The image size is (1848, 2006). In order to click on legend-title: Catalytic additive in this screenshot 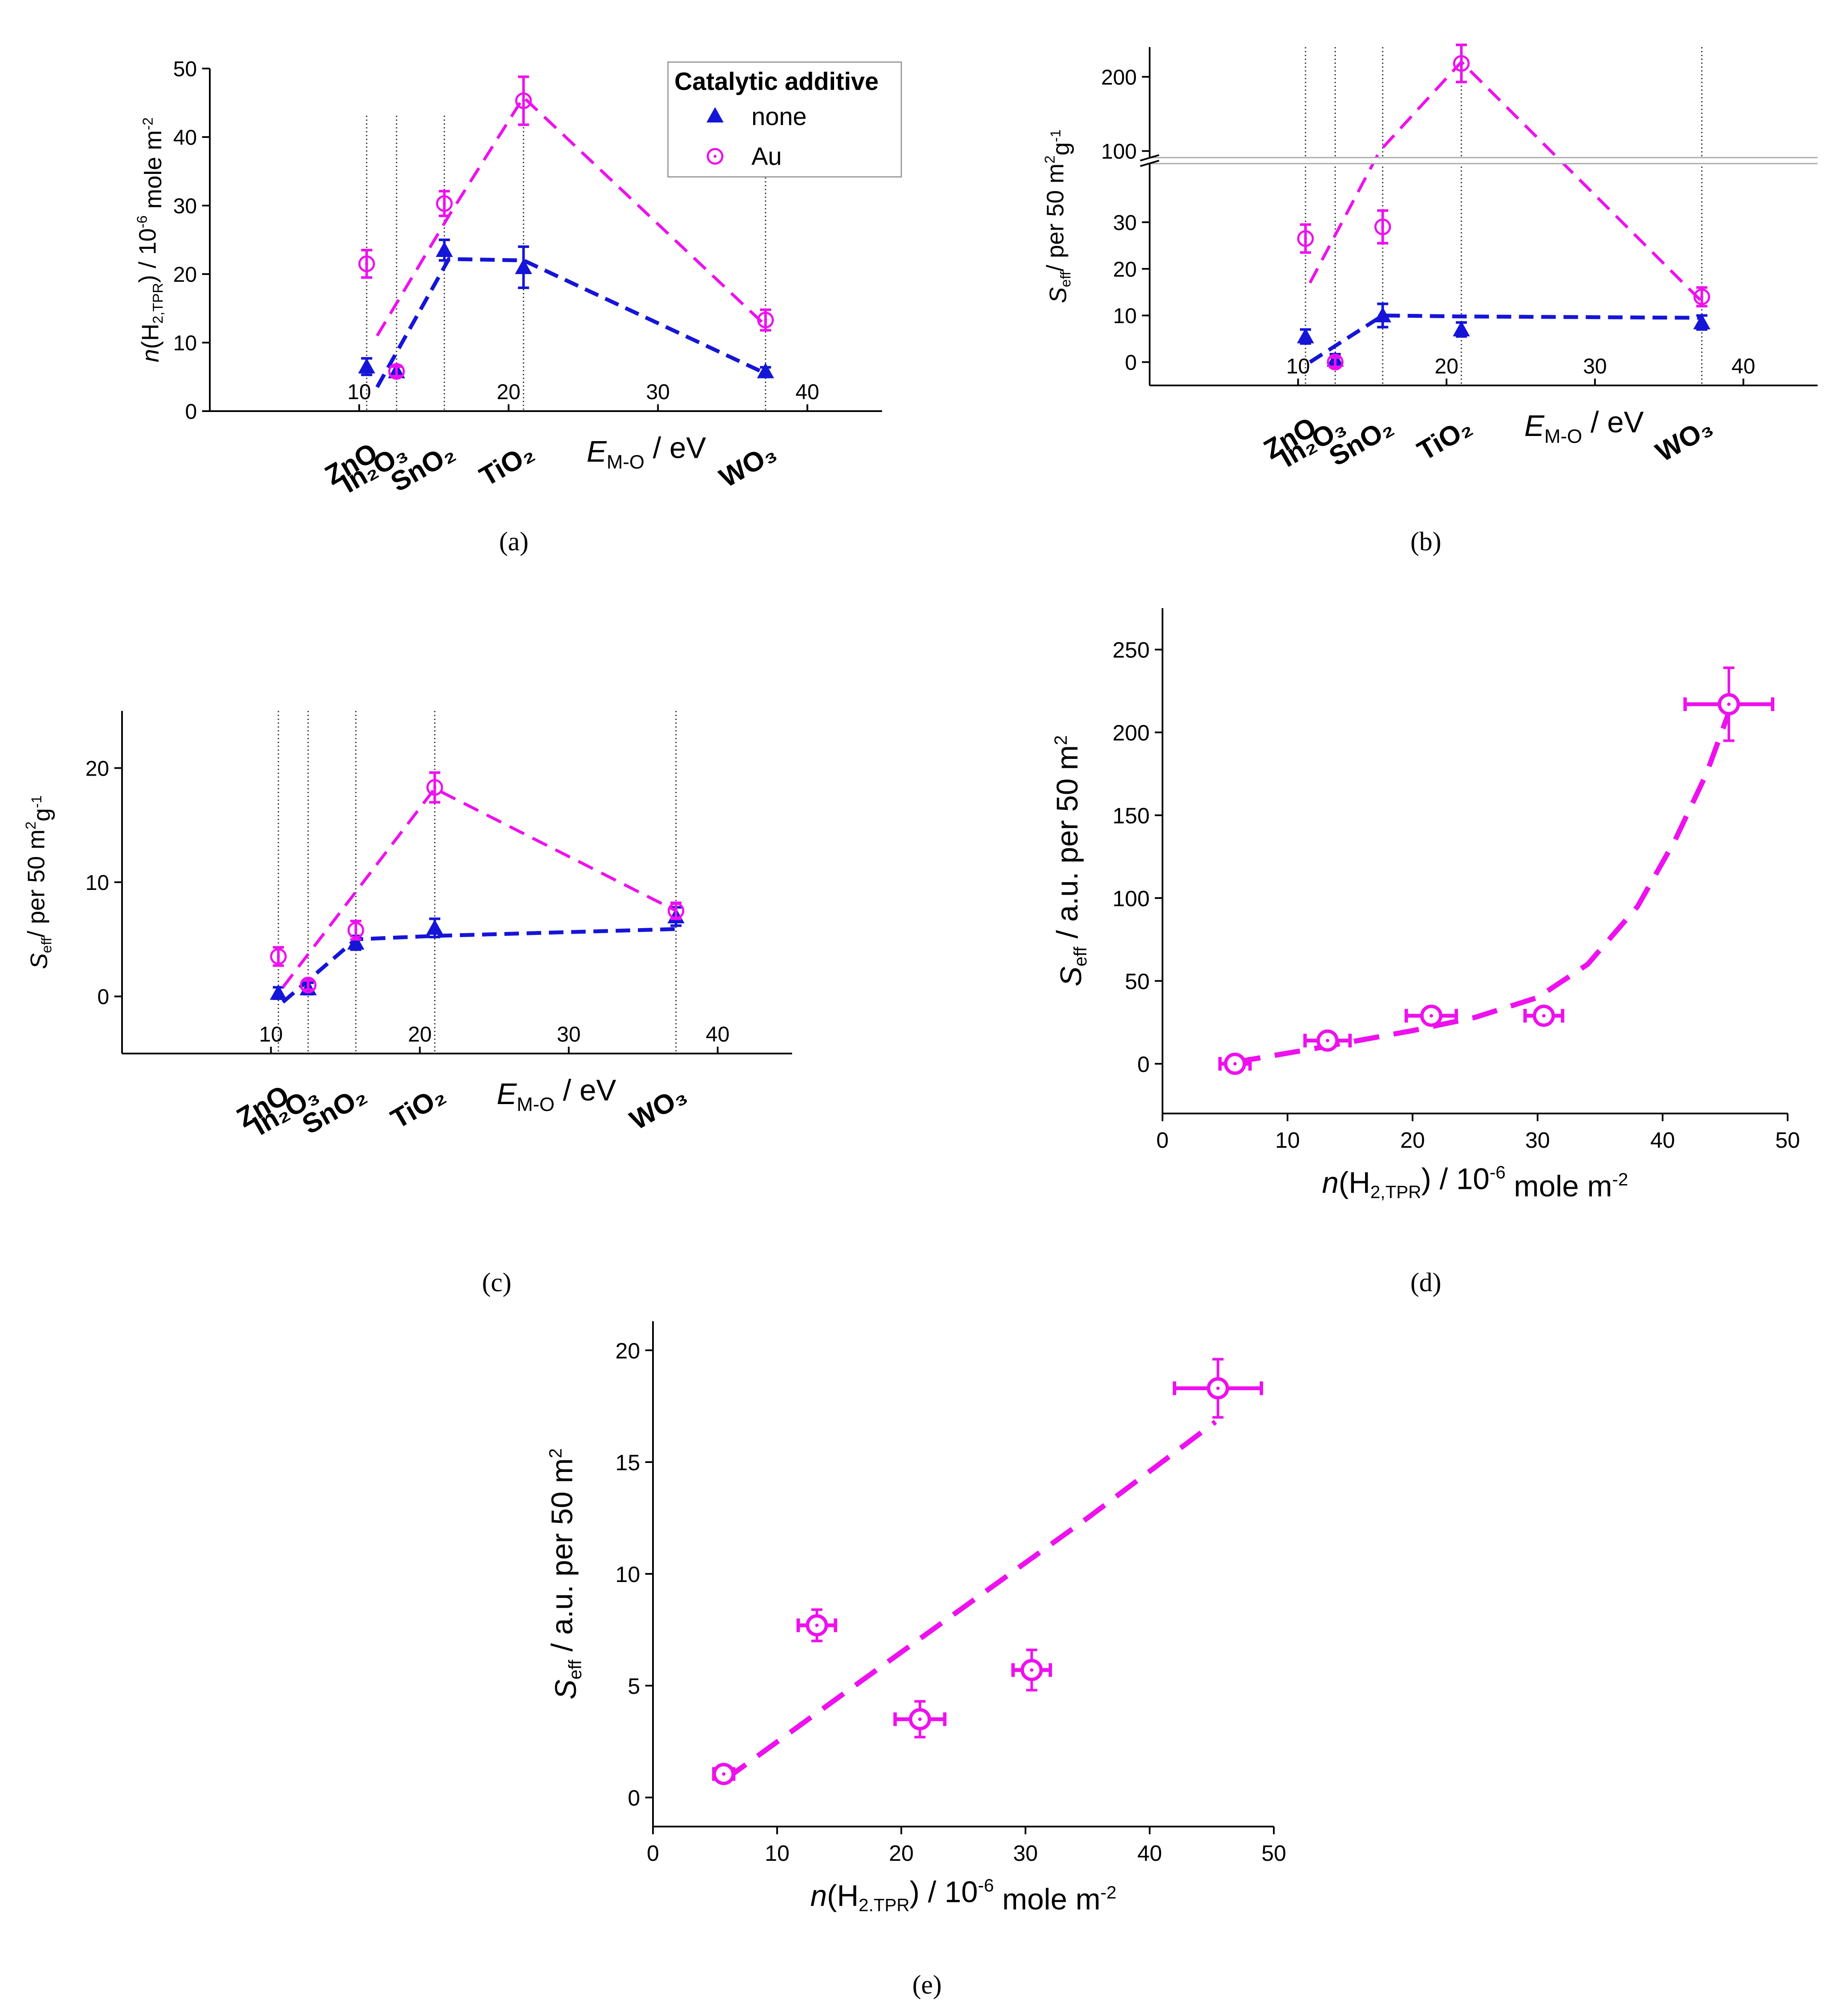, I will do `click(777, 82)`.